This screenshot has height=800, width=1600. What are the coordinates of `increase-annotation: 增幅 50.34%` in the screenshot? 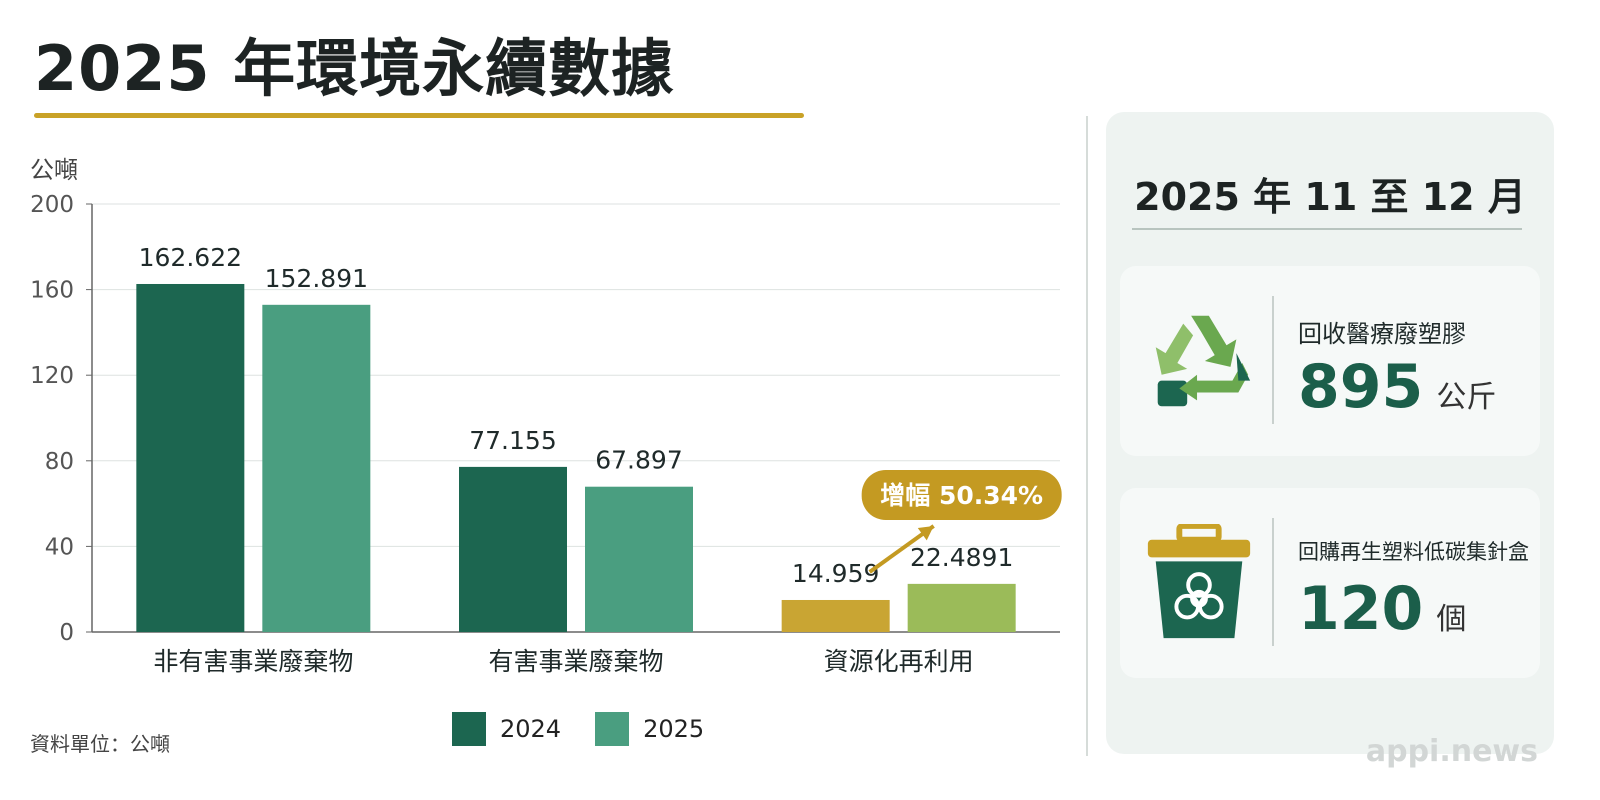 It's located at (961, 522).